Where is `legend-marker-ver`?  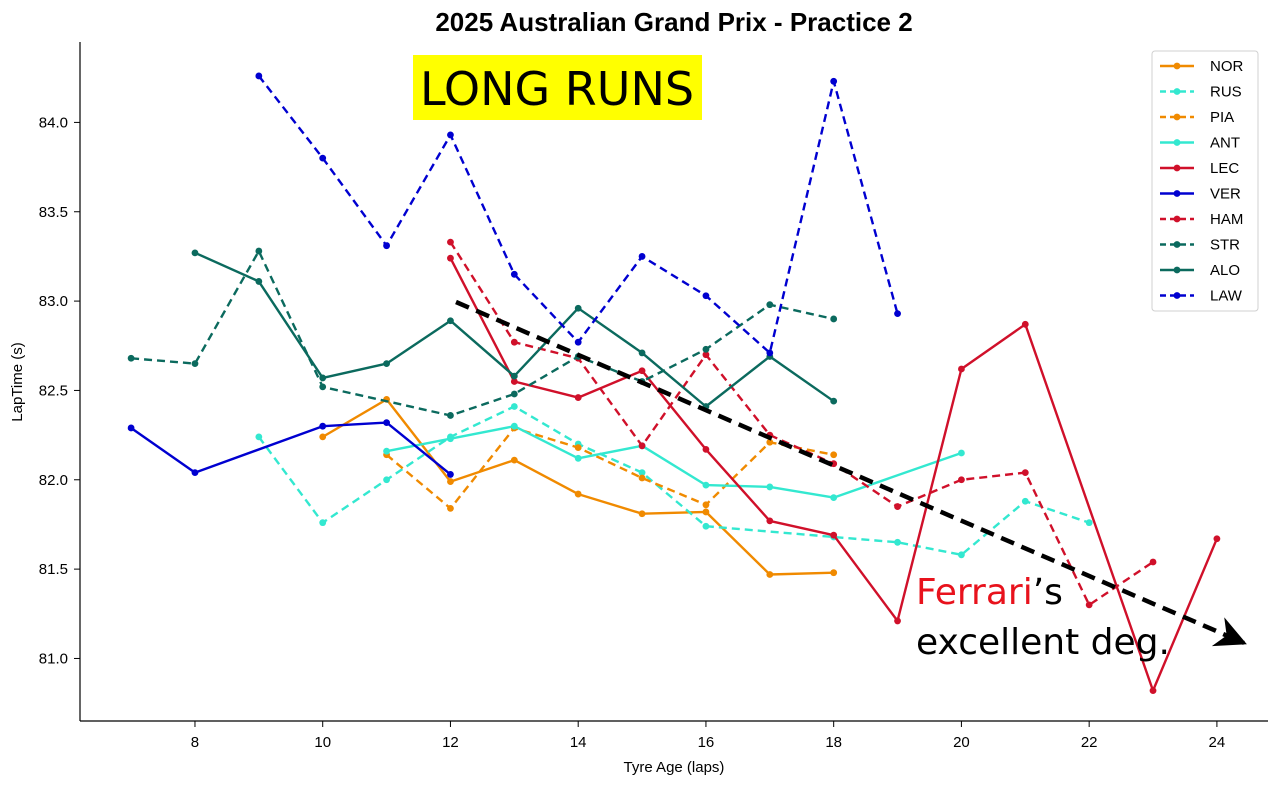 legend-marker-ver is located at coordinates (1177, 193).